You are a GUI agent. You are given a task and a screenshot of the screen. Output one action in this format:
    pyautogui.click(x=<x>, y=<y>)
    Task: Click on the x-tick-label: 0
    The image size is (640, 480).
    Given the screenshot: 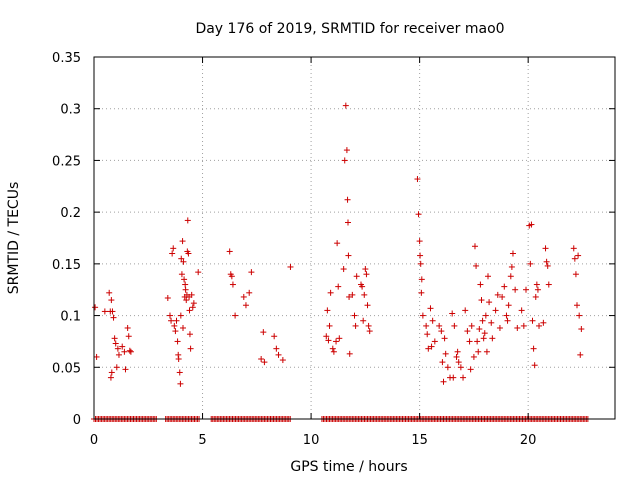 What is the action you would take?
    pyautogui.click(x=94, y=440)
    